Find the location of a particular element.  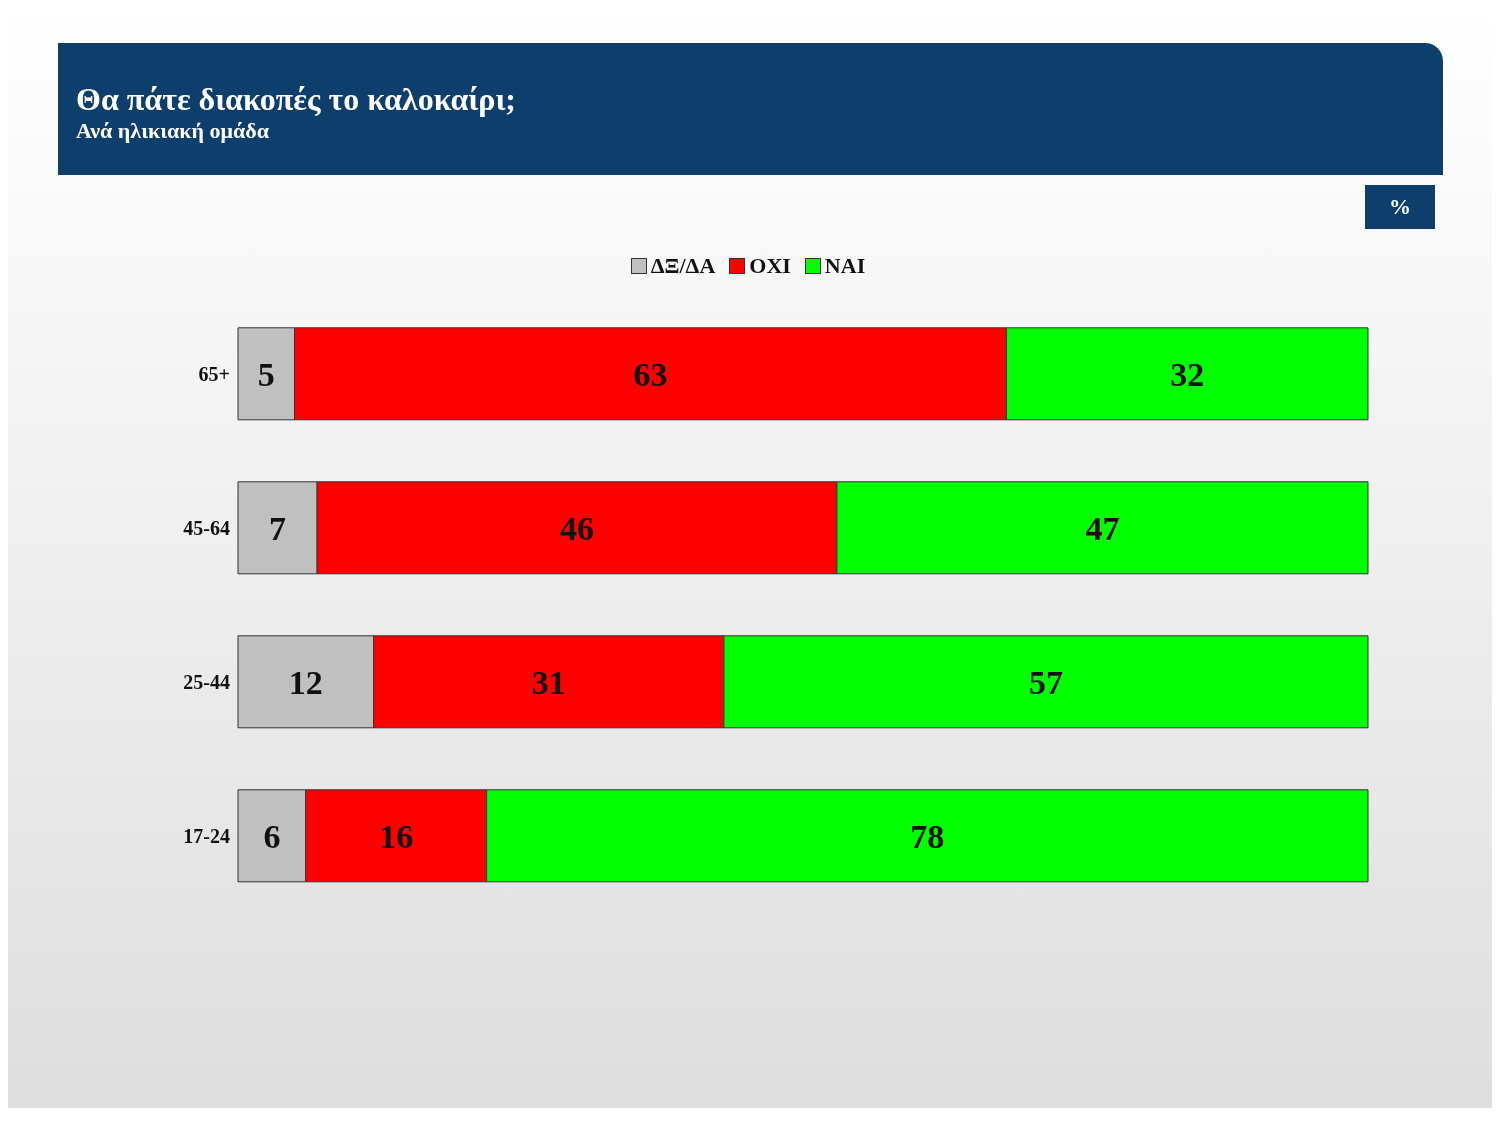

y-tick-label: 65+ is located at coordinates (214, 374).